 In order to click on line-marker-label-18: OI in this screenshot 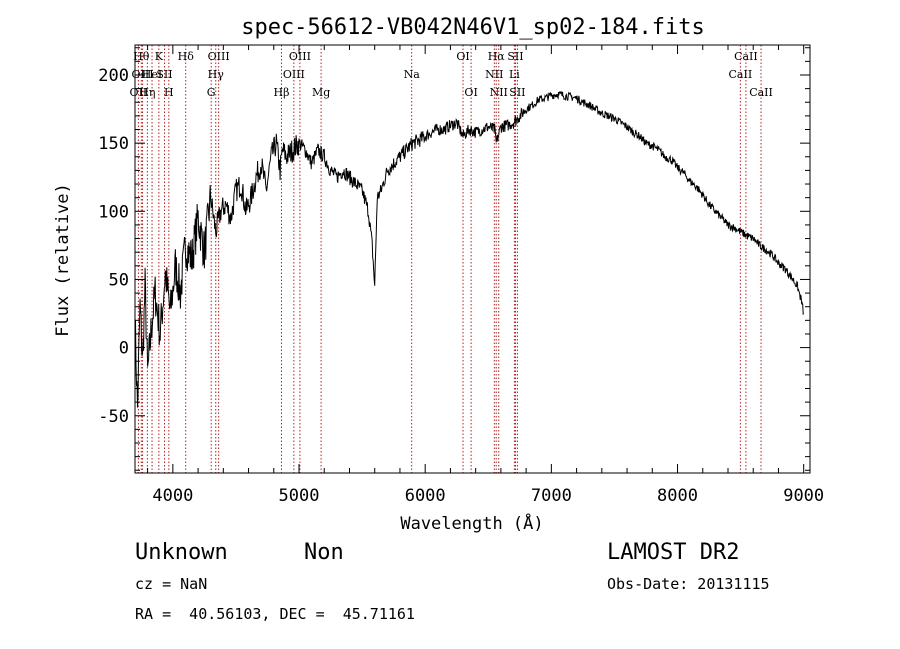, I will do `click(470, 92)`.